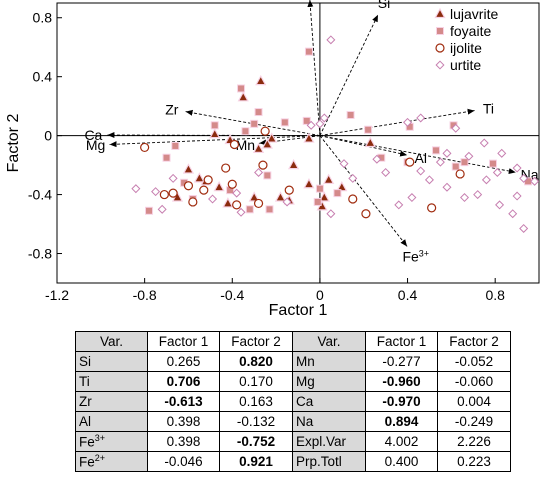 The image size is (550, 487). What do you see at coordinates (256, 461) in the screenshot?
I see `table-value-cell: 0.921` at bounding box center [256, 461].